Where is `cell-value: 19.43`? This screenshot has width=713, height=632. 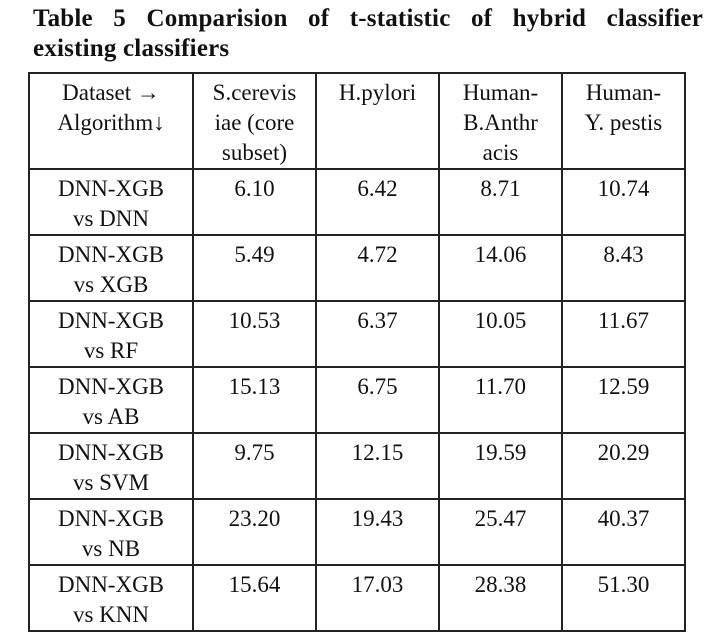
cell-value: 19.43 is located at coordinates (377, 532).